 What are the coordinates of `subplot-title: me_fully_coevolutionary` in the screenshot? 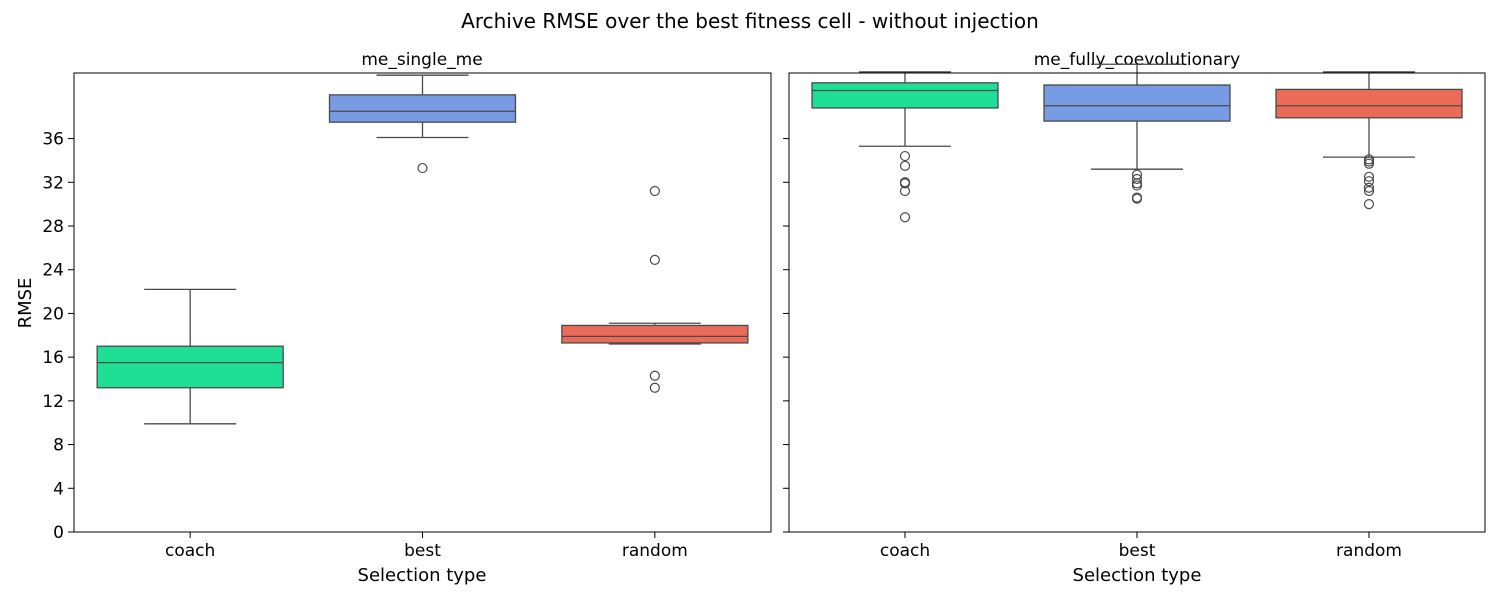 It's located at (1137, 60).